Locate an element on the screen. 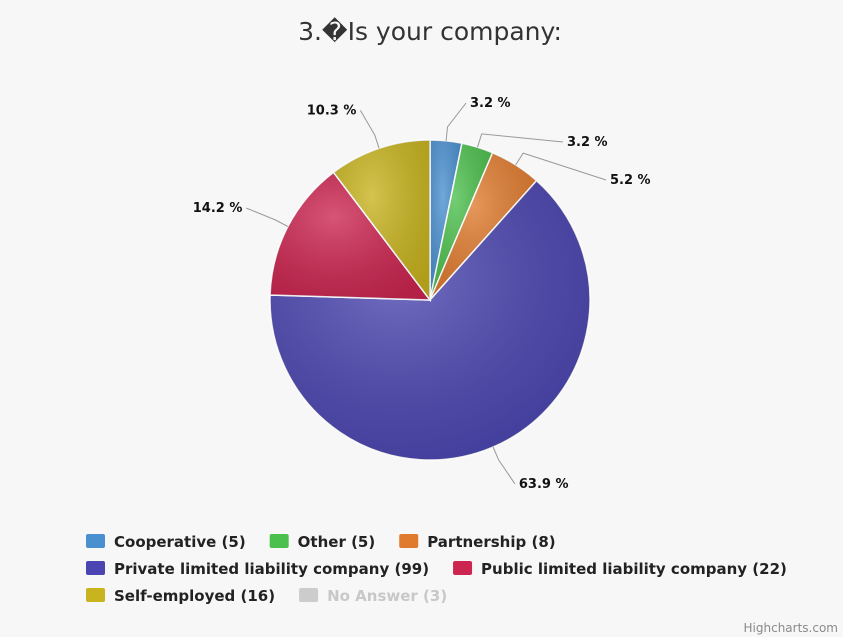  leader-line-cooperative is located at coordinates (456, 121).